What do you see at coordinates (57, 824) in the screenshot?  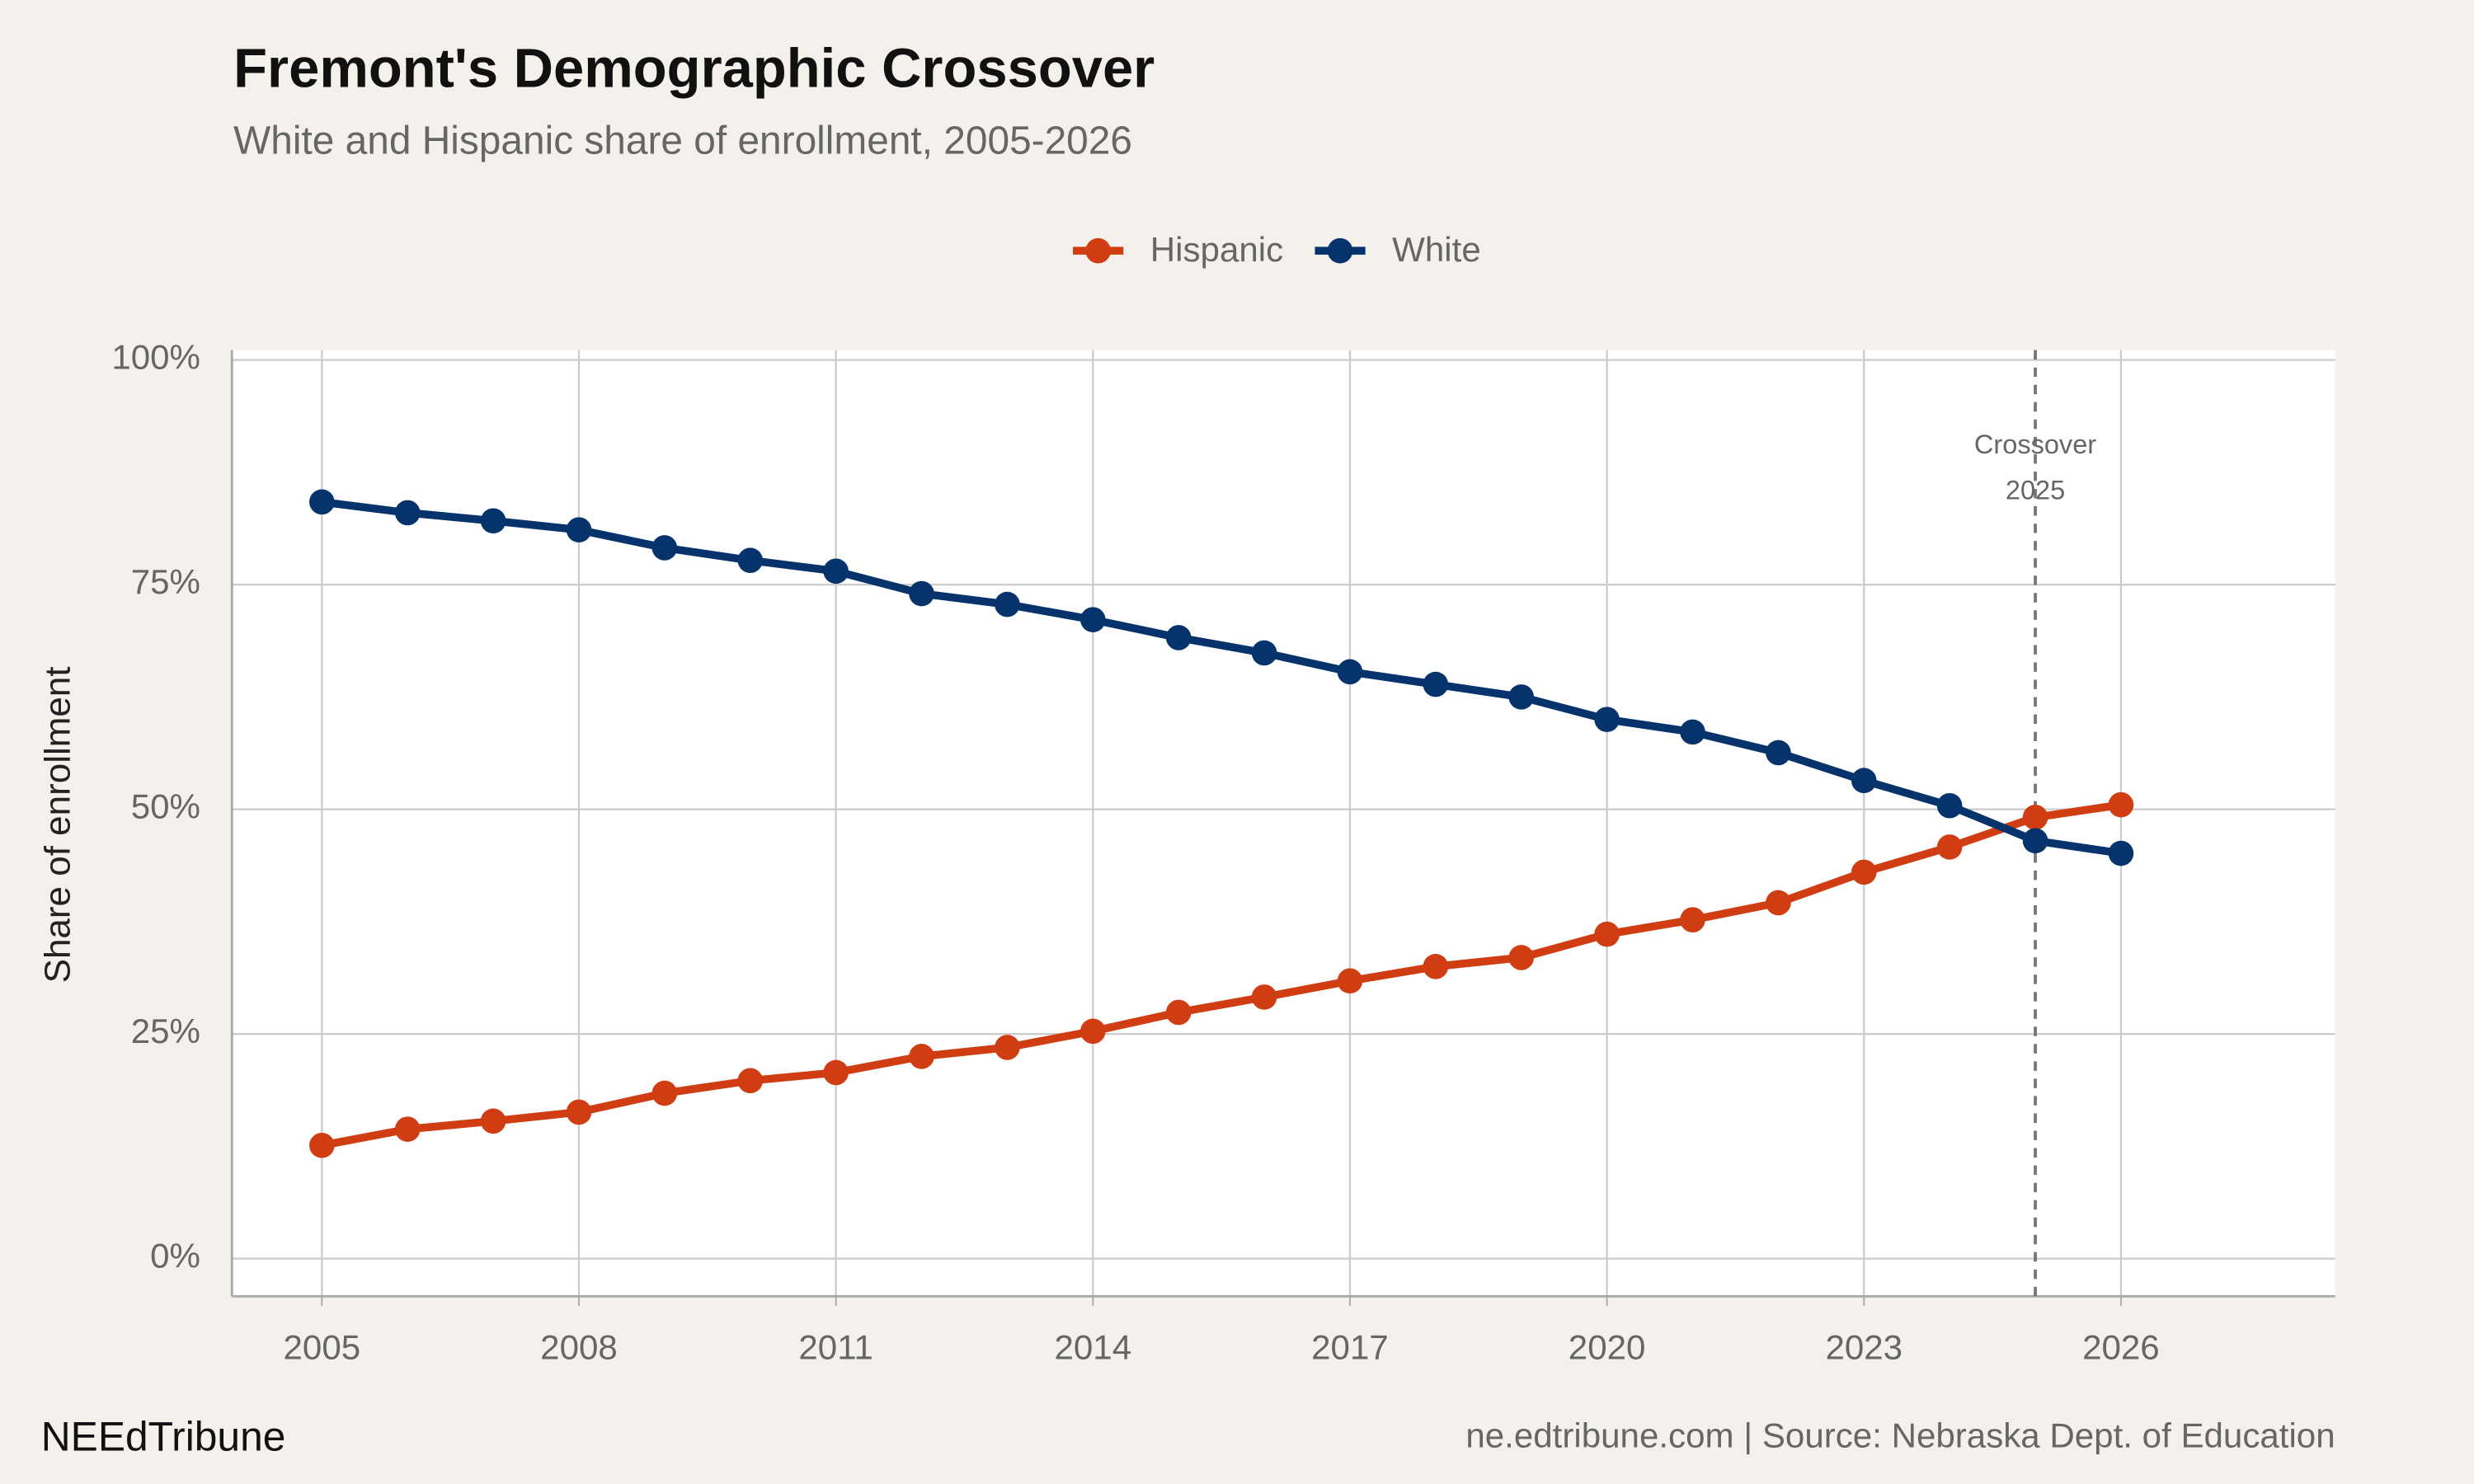 I see `y-axis-label: Share of enrollment` at bounding box center [57, 824].